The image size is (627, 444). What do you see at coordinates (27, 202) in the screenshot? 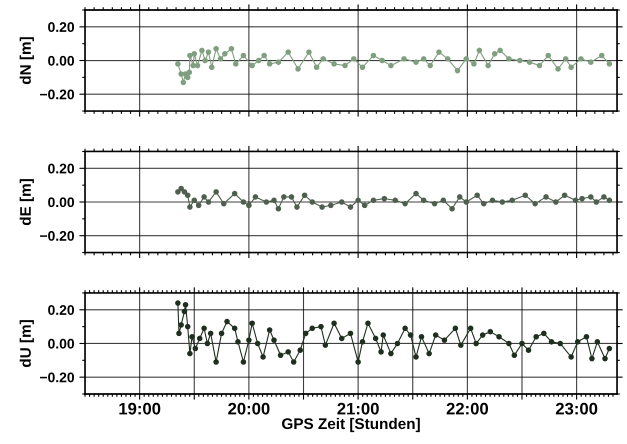
I see `y-axis-title: dE [m]` at bounding box center [27, 202].